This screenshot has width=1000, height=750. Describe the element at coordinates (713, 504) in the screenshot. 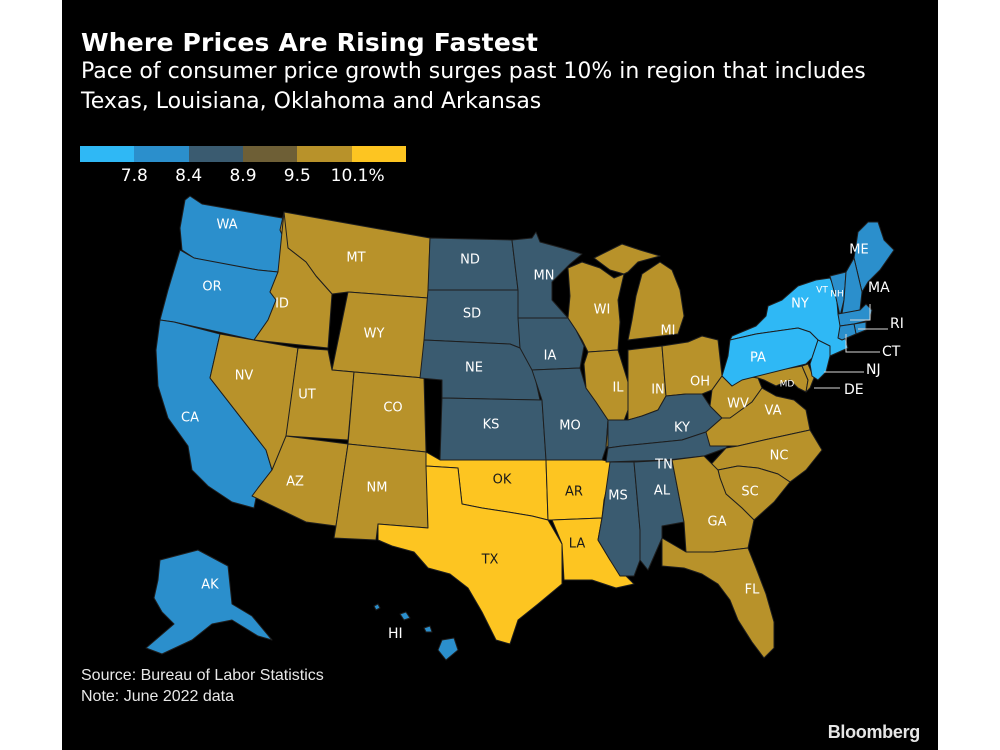

I see `state-ga` at that location.